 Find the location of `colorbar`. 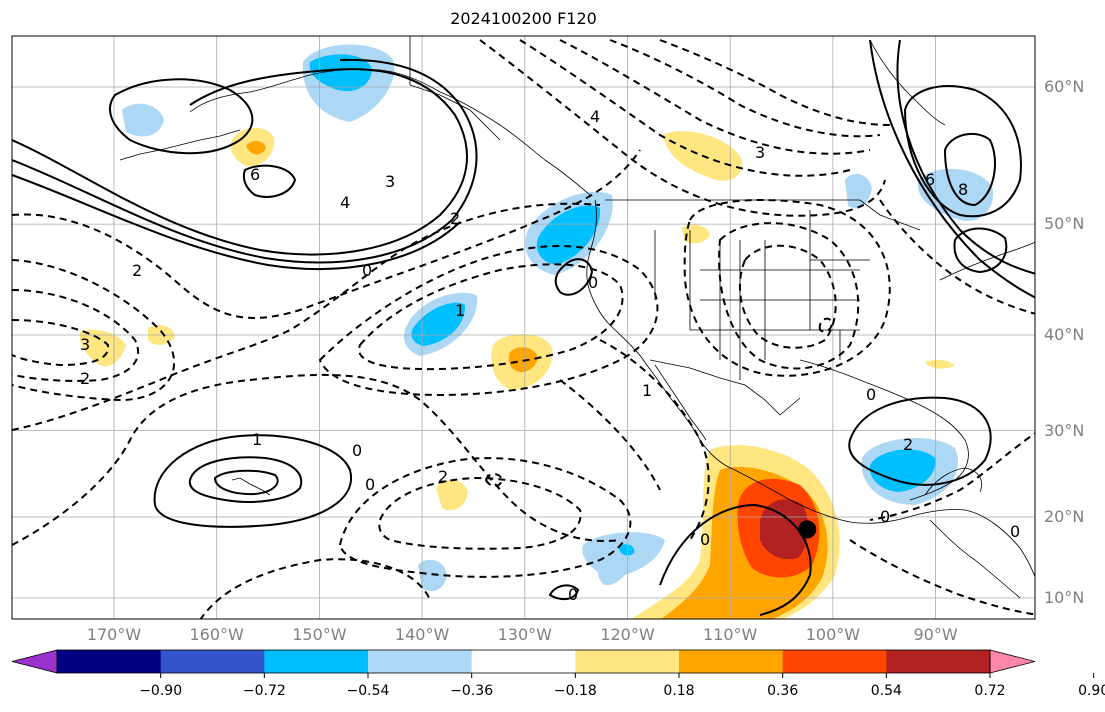

colorbar is located at coordinates (553, 663).